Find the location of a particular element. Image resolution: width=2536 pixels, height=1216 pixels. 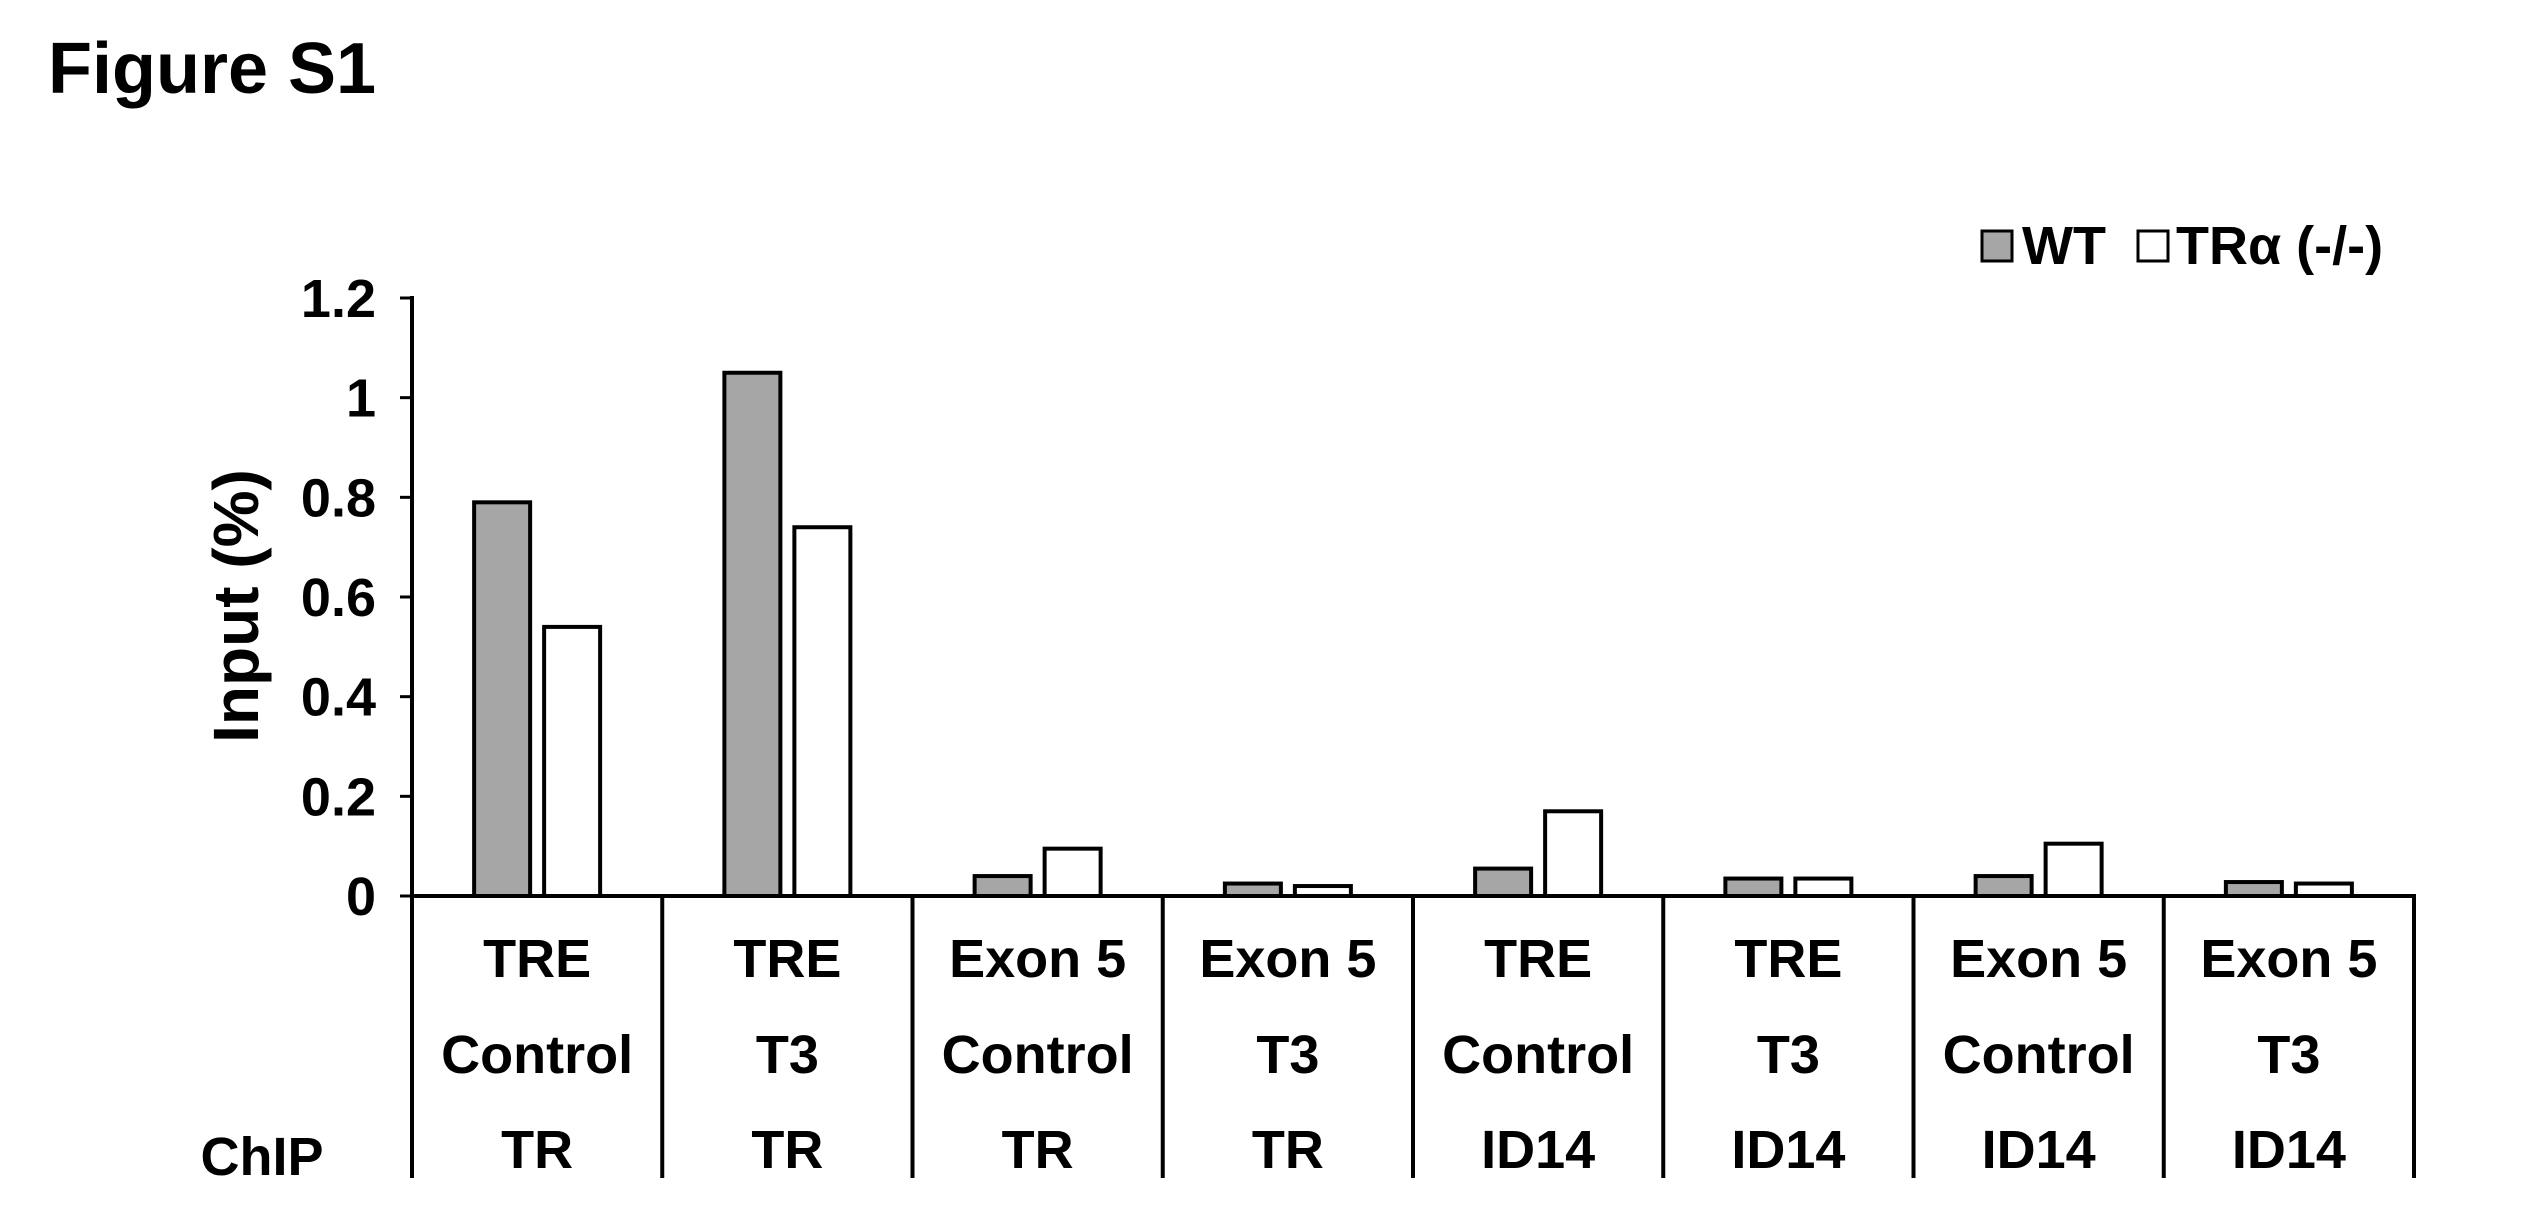

figure-label: Figure S1 is located at coordinates (212, 69).